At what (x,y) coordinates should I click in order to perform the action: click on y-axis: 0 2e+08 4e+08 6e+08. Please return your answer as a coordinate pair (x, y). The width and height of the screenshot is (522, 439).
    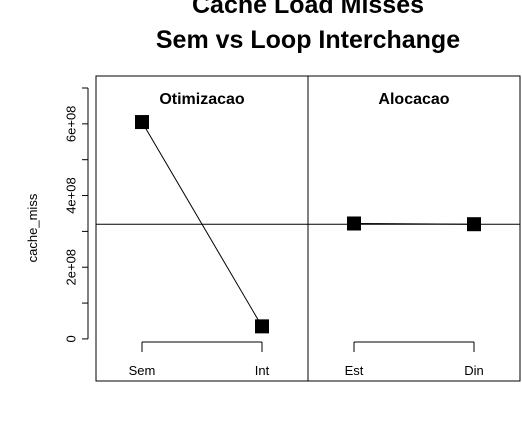
    Looking at the image, I should click on (76, 215).